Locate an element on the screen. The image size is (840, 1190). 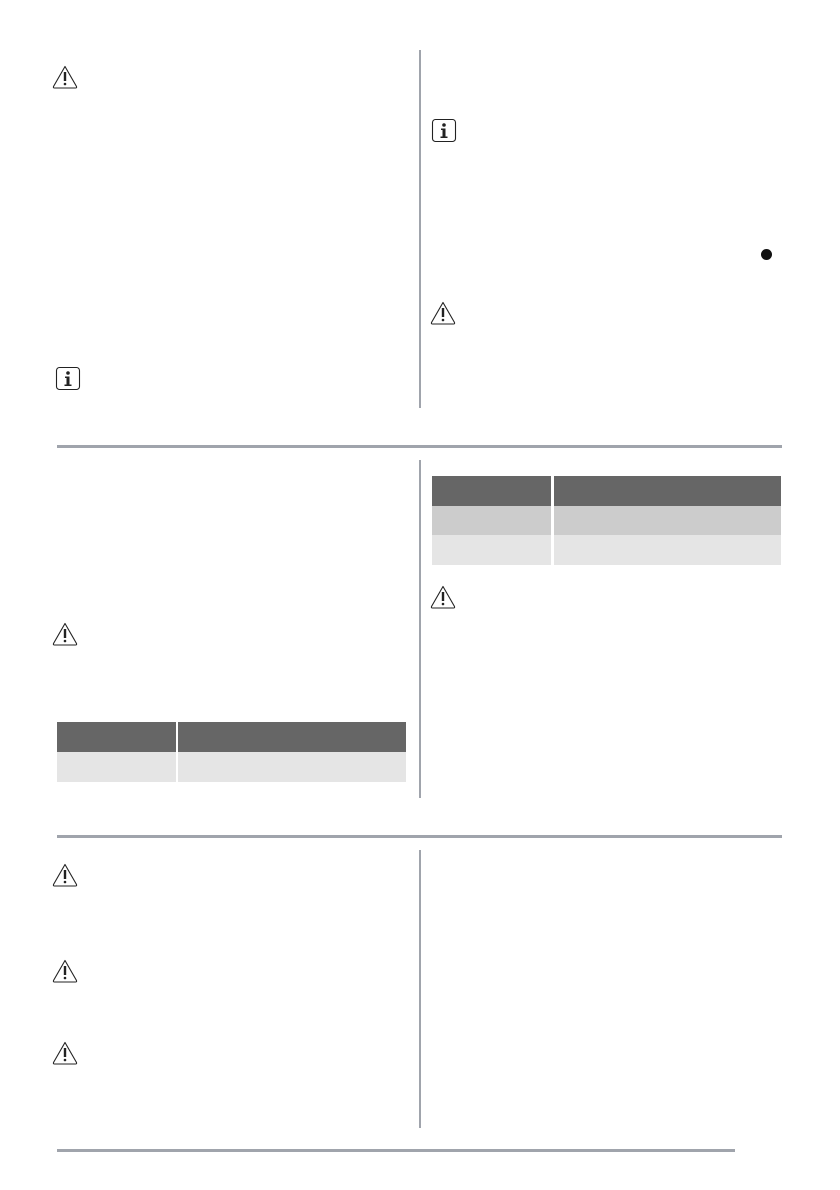
table-right is located at coordinates (606, 520).